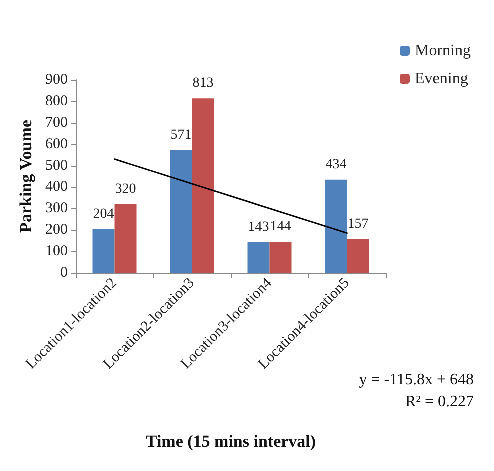  What do you see at coordinates (57, 230) in the screenshot?
I see `y-tick-label: 200` at bounding box center [57, 230].